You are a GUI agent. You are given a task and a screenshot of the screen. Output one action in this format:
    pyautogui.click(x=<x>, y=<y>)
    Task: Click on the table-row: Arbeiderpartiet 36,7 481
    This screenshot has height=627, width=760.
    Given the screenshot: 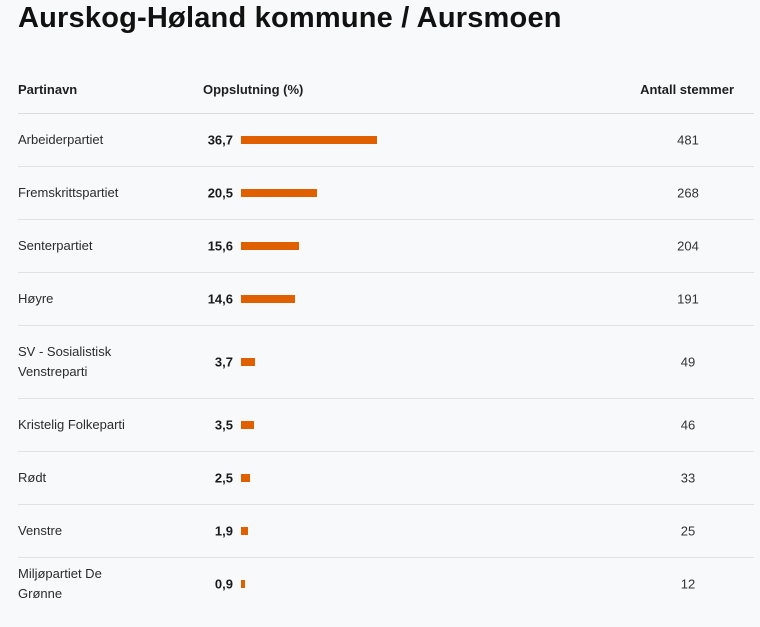 What is the action you would take?
    pyautogui.click(x=386, y=140)
    